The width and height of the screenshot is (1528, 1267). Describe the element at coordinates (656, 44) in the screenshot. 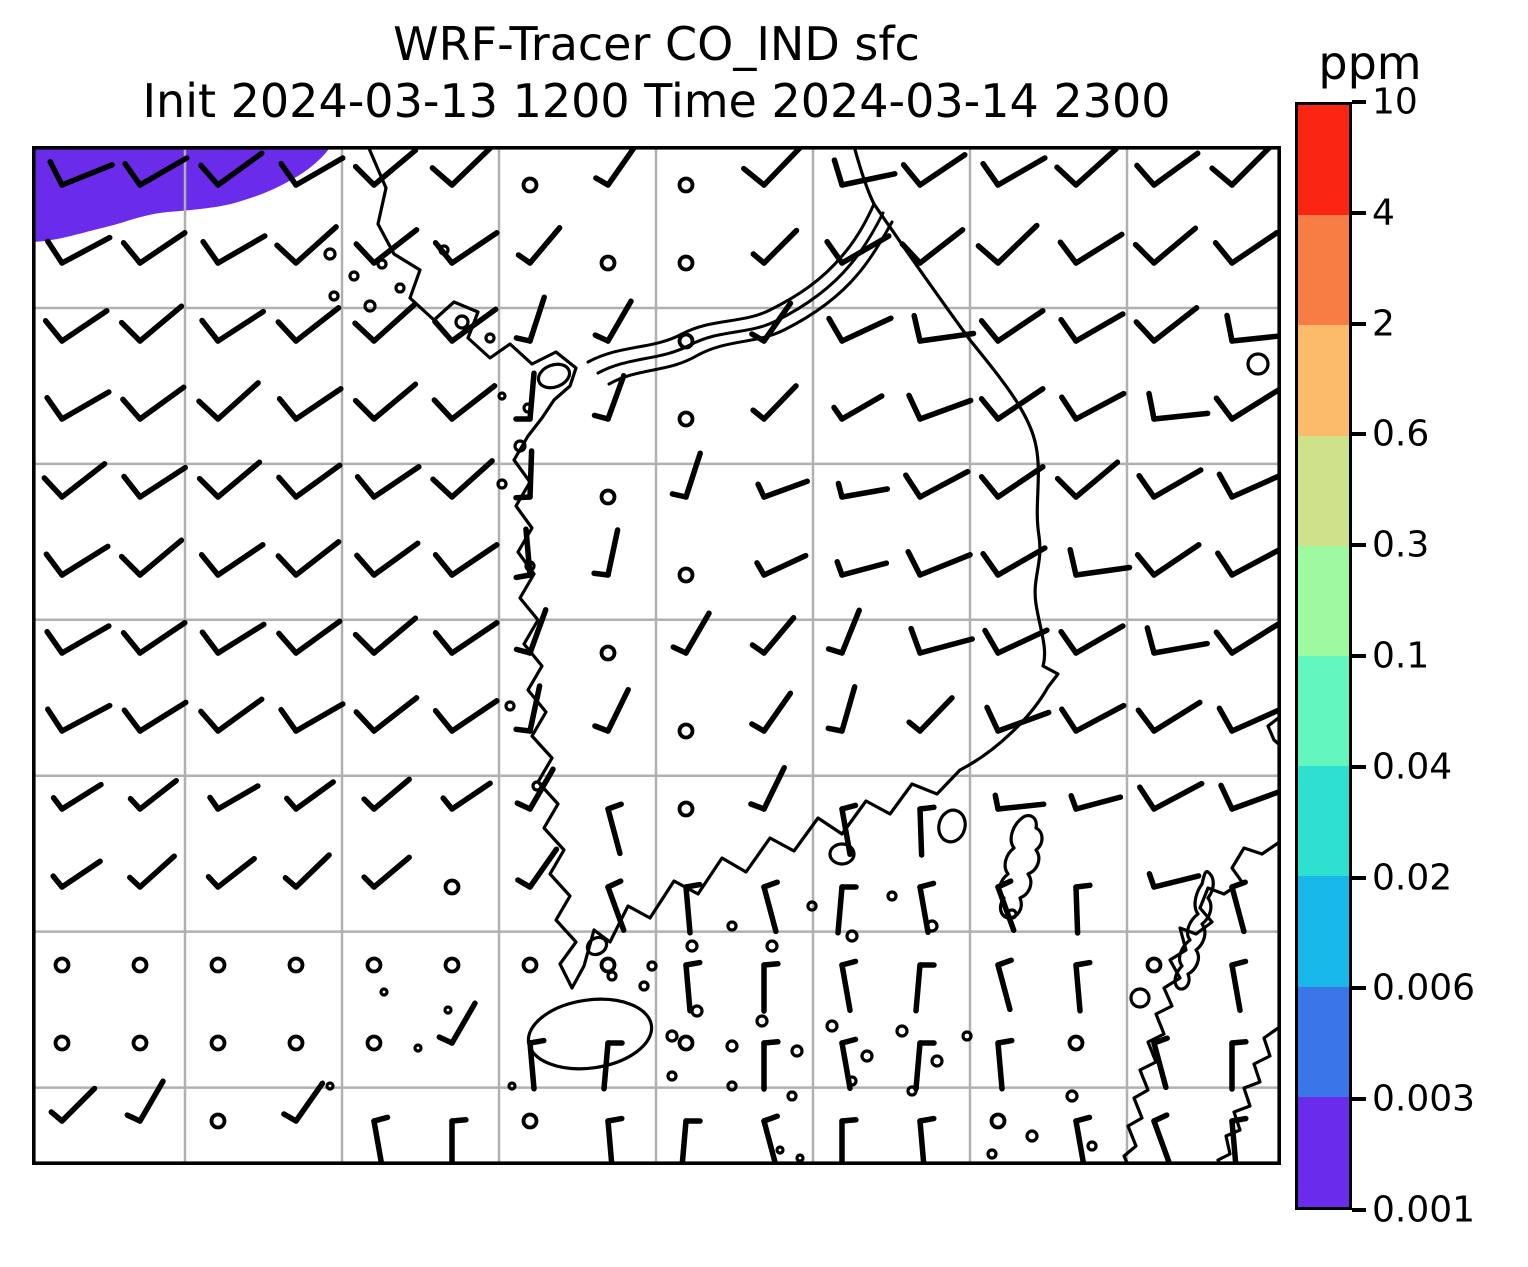

I see `plot-title-line1: WRF-Tracer CO_IND sfc` at that location.